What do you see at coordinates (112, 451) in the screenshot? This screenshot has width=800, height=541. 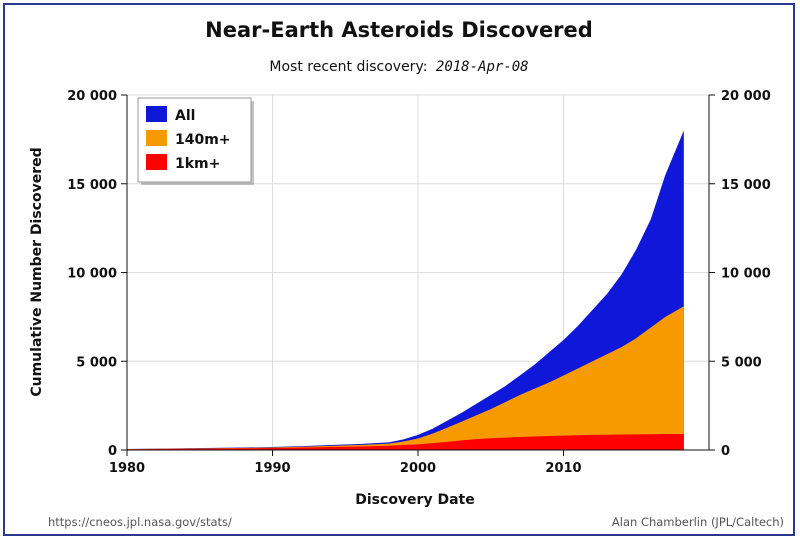 I see `y-tick-label-left: 0` at bounding box center [112, 451].